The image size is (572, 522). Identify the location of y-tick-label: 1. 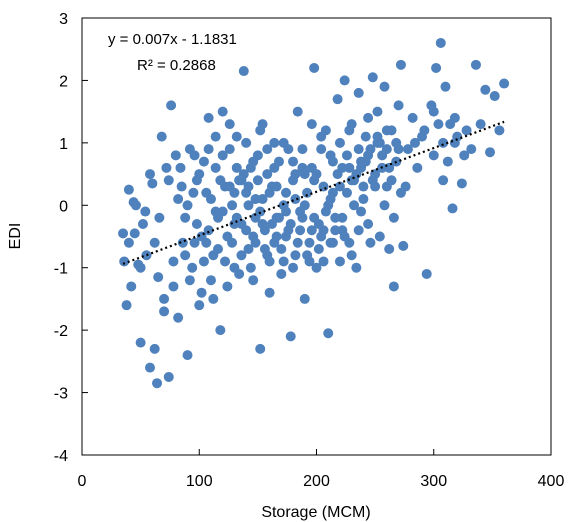
(63, 144).